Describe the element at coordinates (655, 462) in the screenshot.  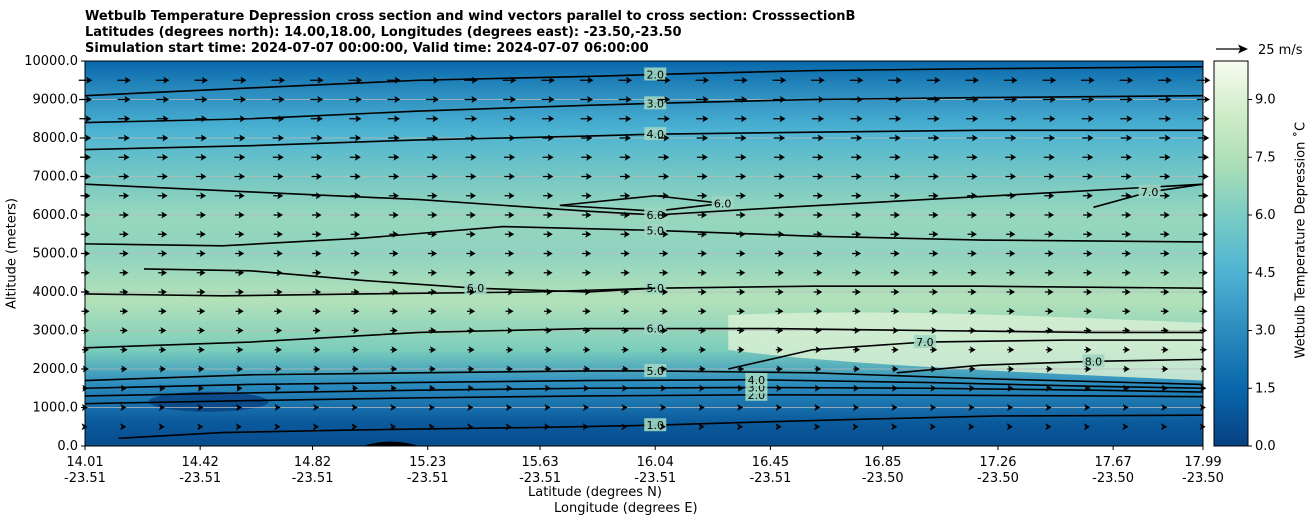
I see `x-tick-label-lat: 16.04` at that location.